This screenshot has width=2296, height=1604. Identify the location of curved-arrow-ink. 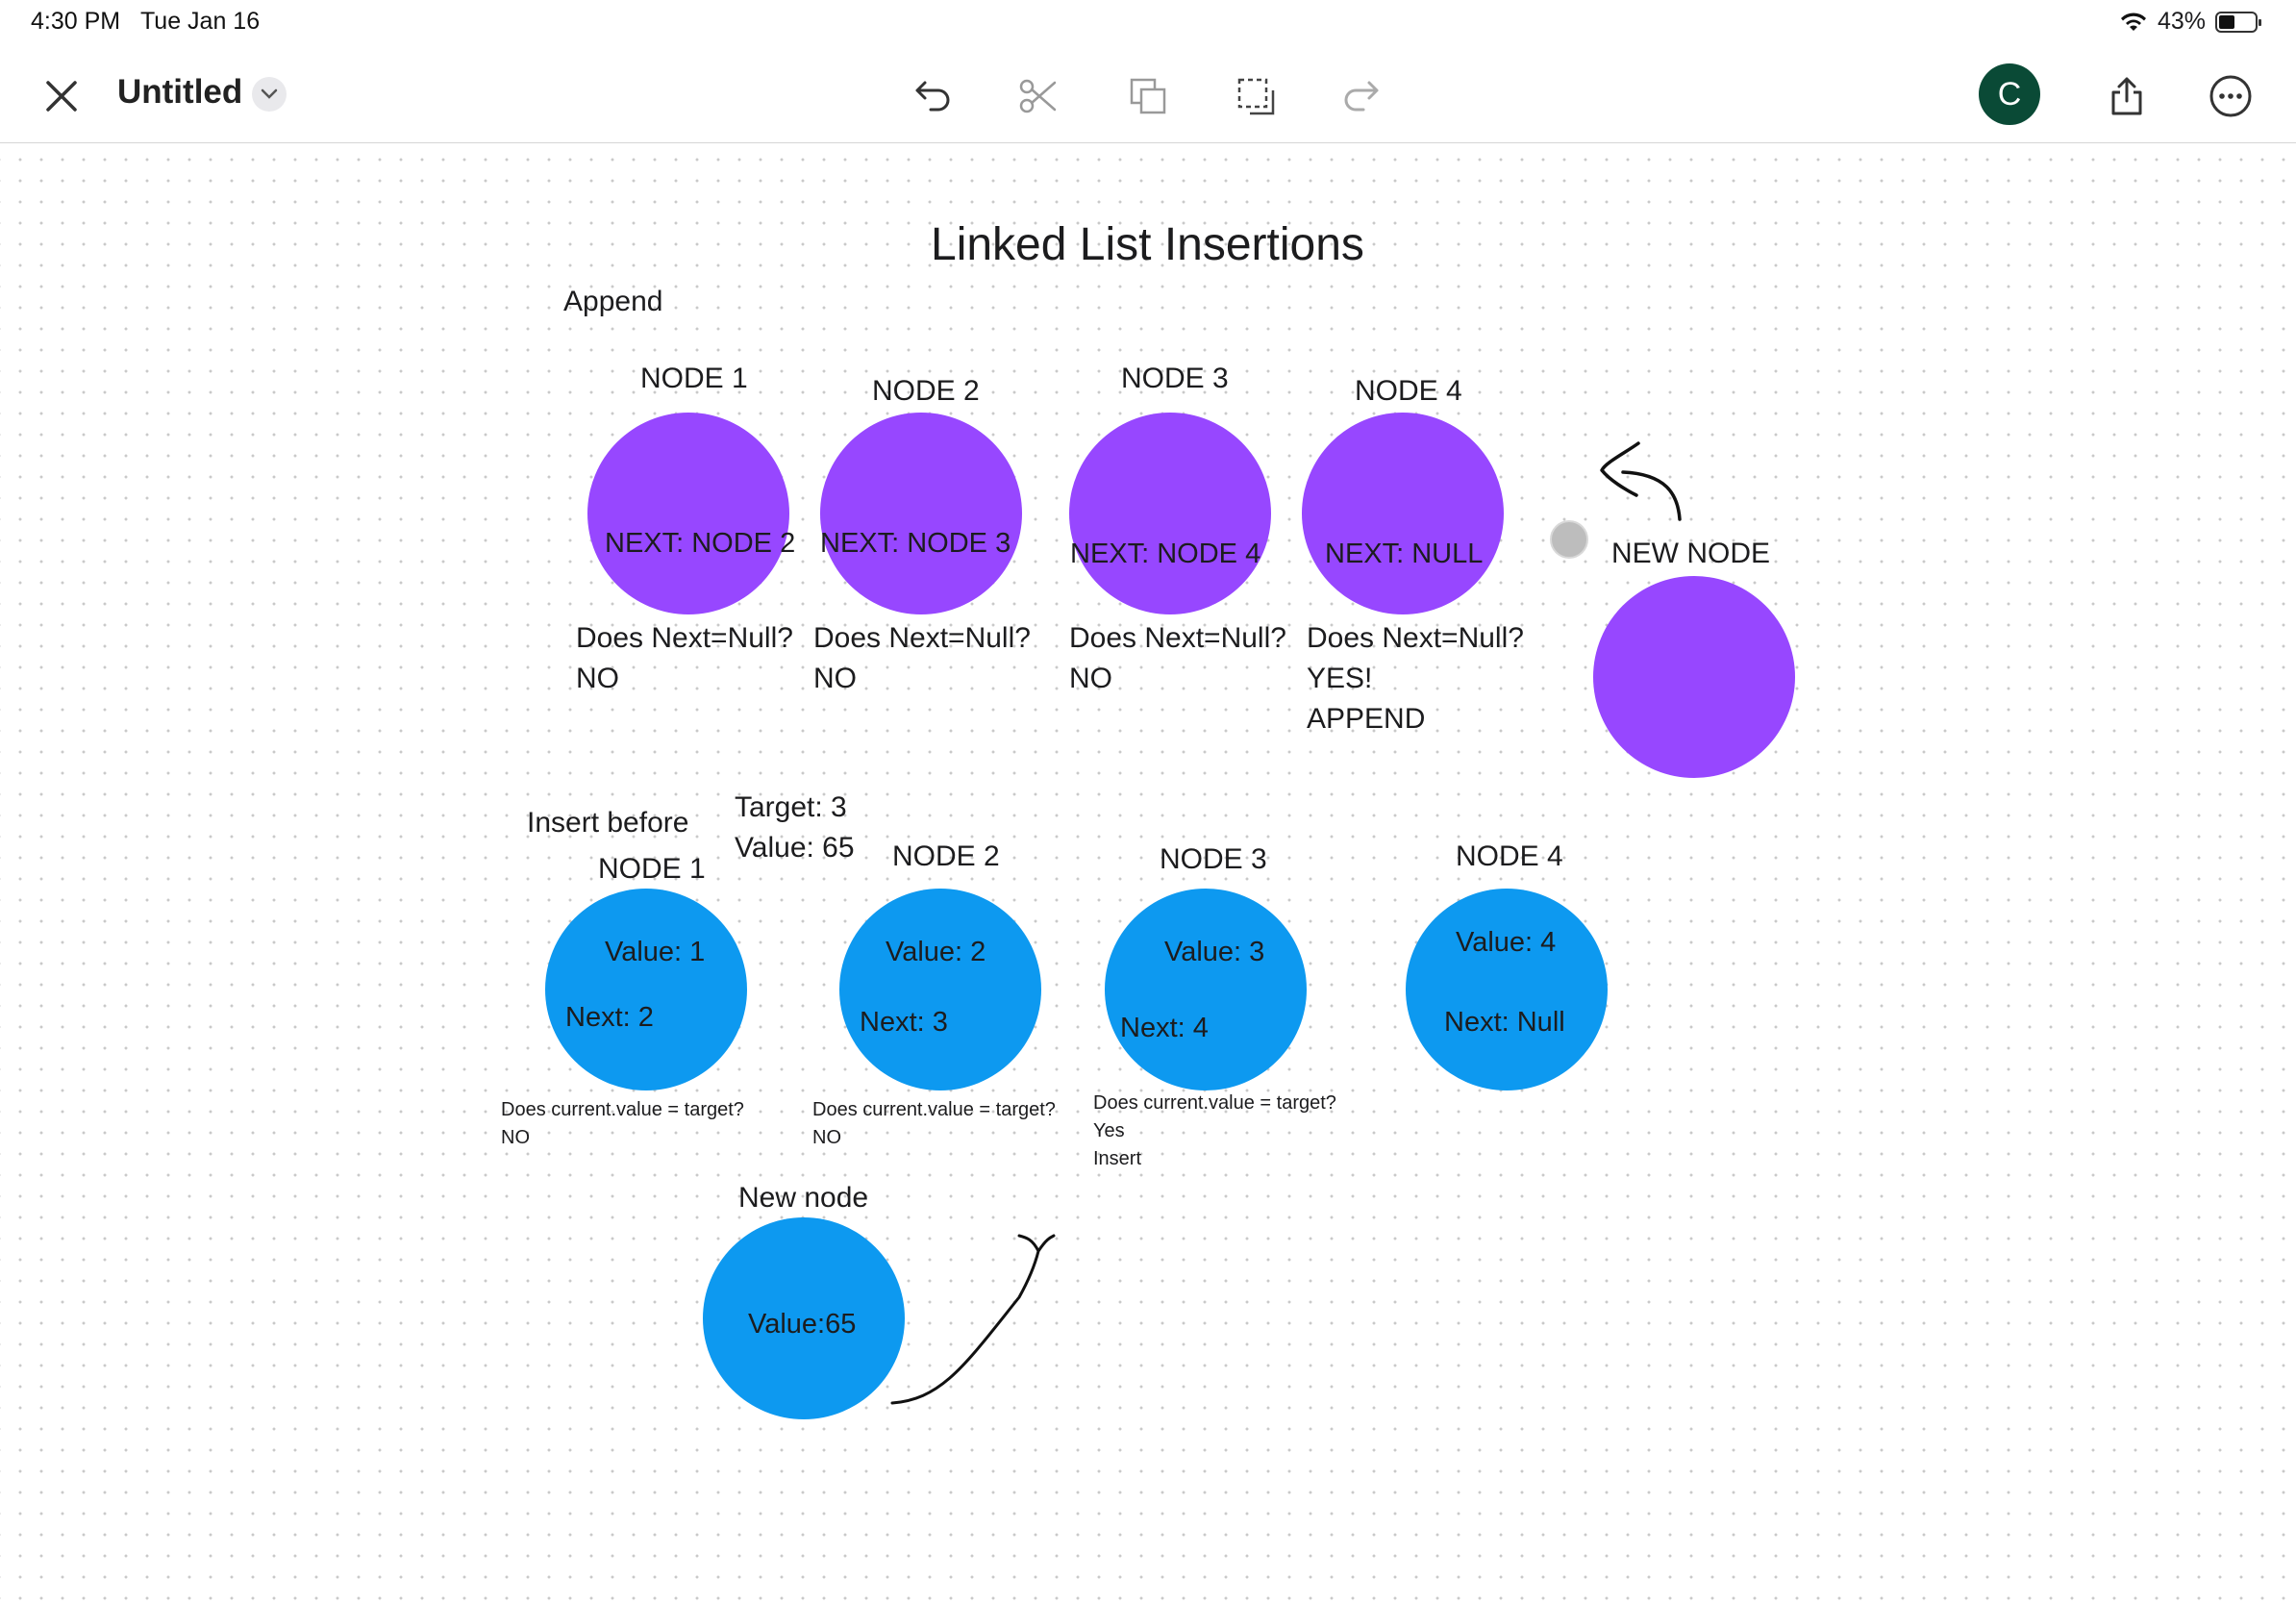
(1641, 481).